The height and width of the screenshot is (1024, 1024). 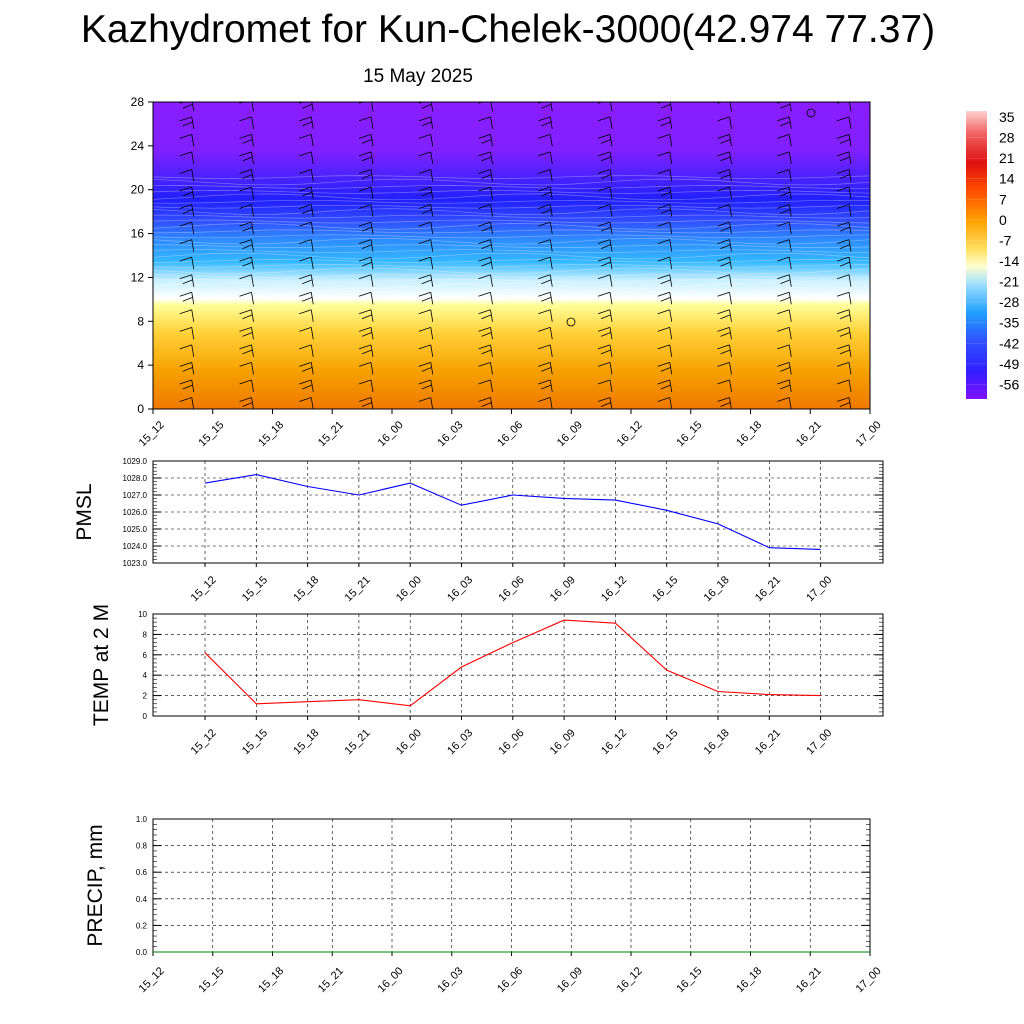 What do you see at coordinates (809, 980) in the screenshot?
I see `x-tick-label: 16_21` at bounding box center [809, 980].